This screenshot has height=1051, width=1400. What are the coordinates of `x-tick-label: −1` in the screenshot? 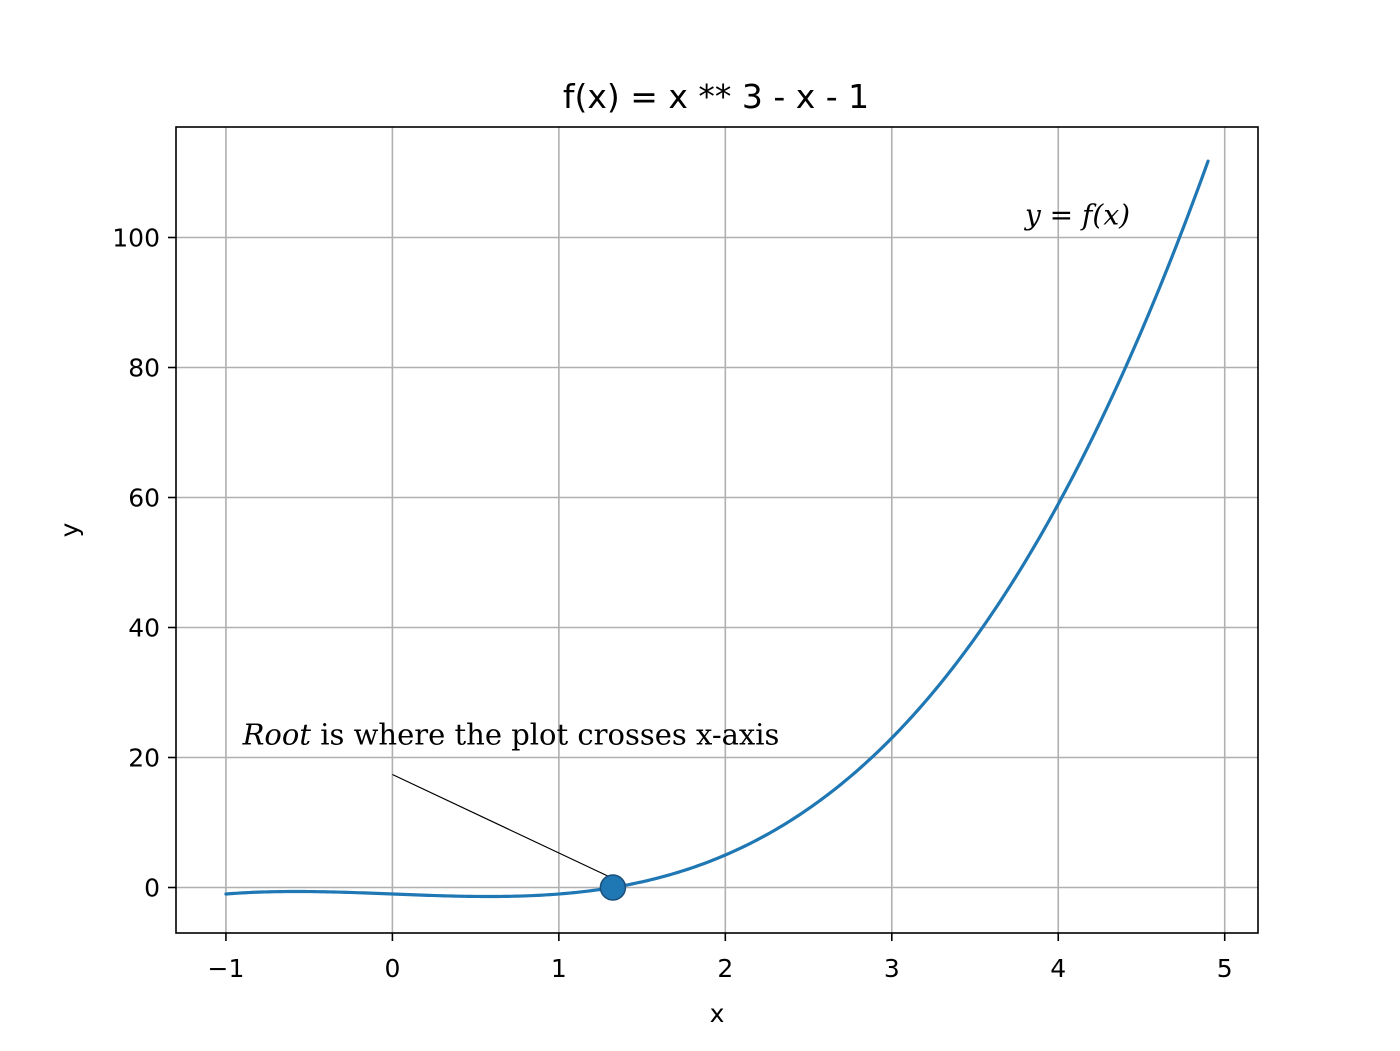 It's located at (226, 968).